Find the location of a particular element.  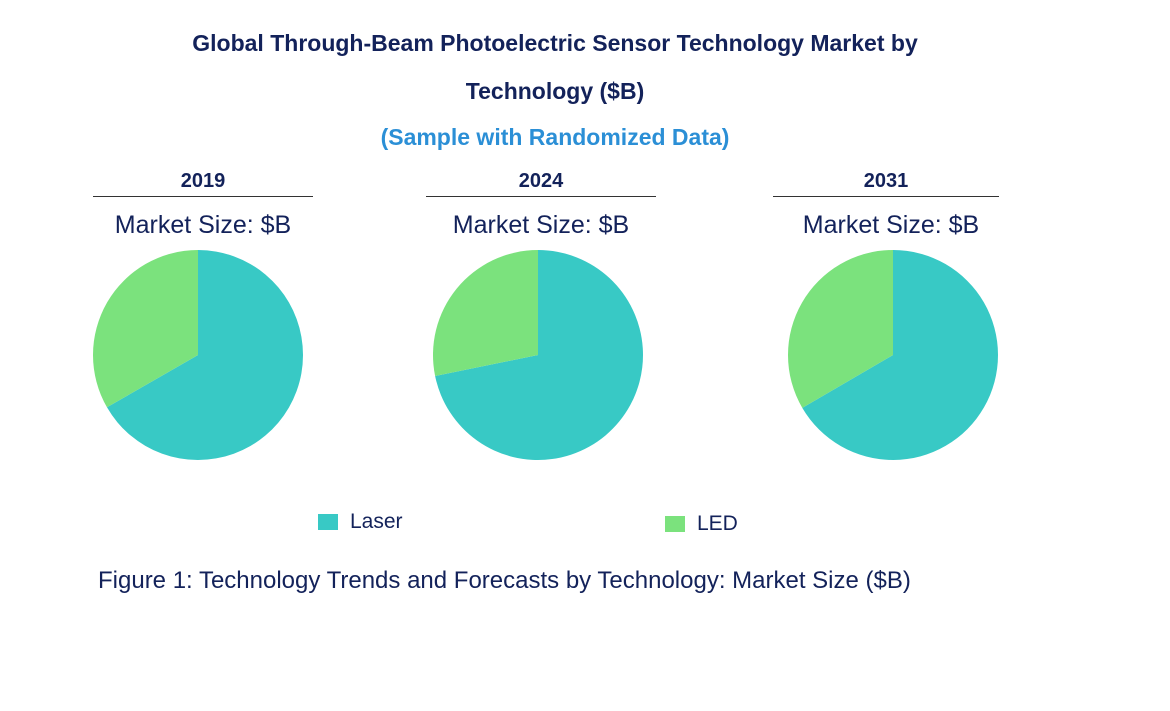

market-size-label-2019: Market Size: $B is located at coordinates (203, 225).